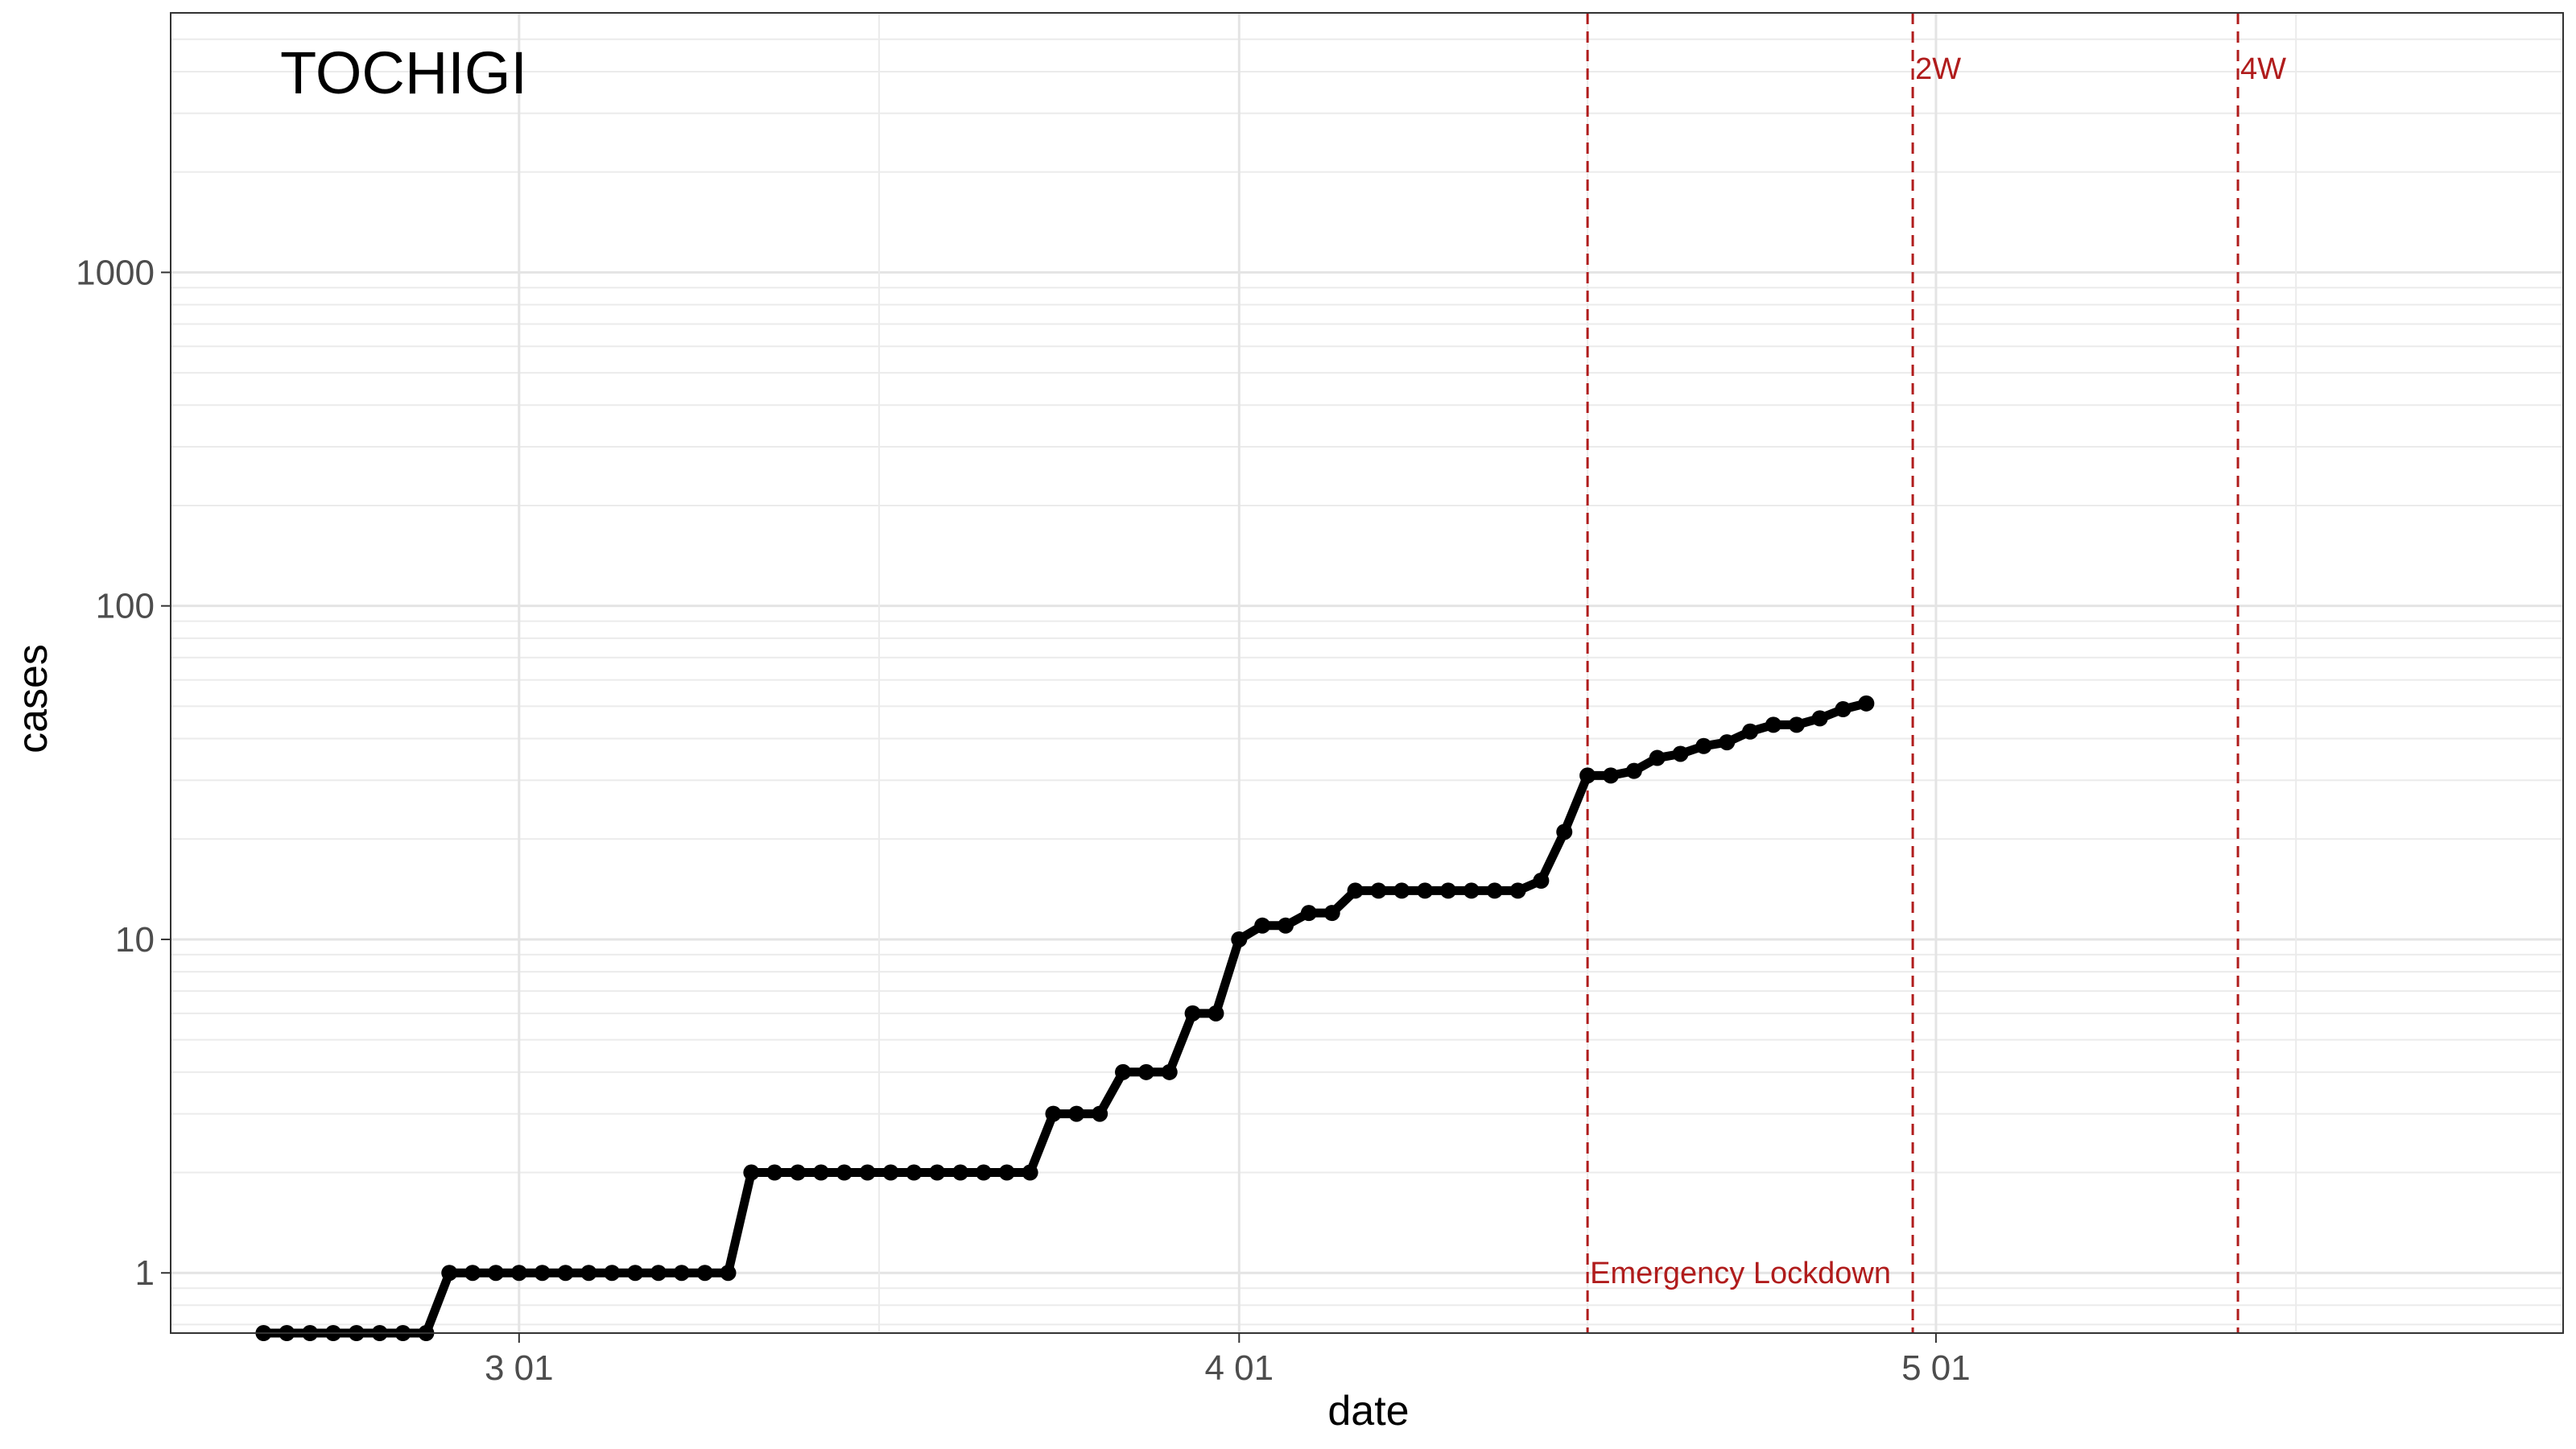 This screenshot has height=1449, width=2576. I want to click on y-axis-title: cases, so click(33, 698).